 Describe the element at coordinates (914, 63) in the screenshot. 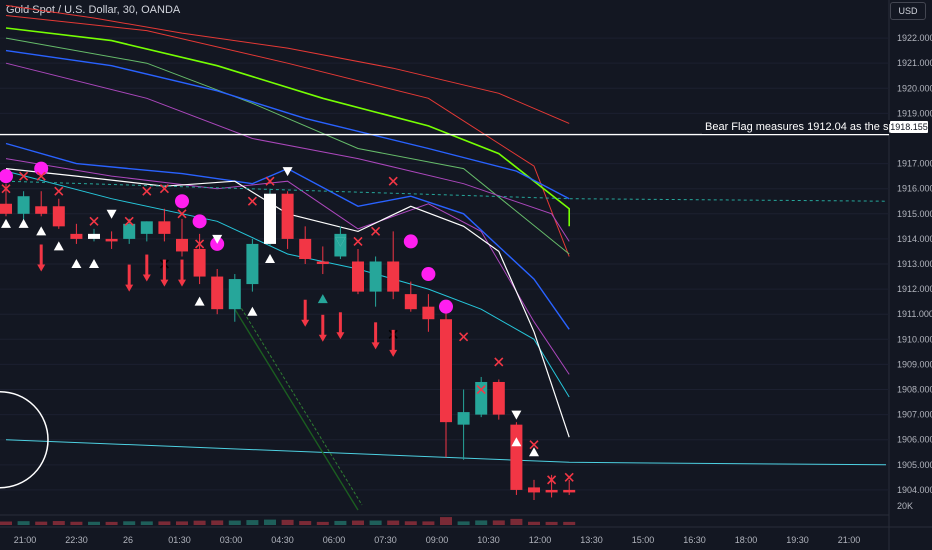

I see `y-tick-label: 1921.000` at that location.